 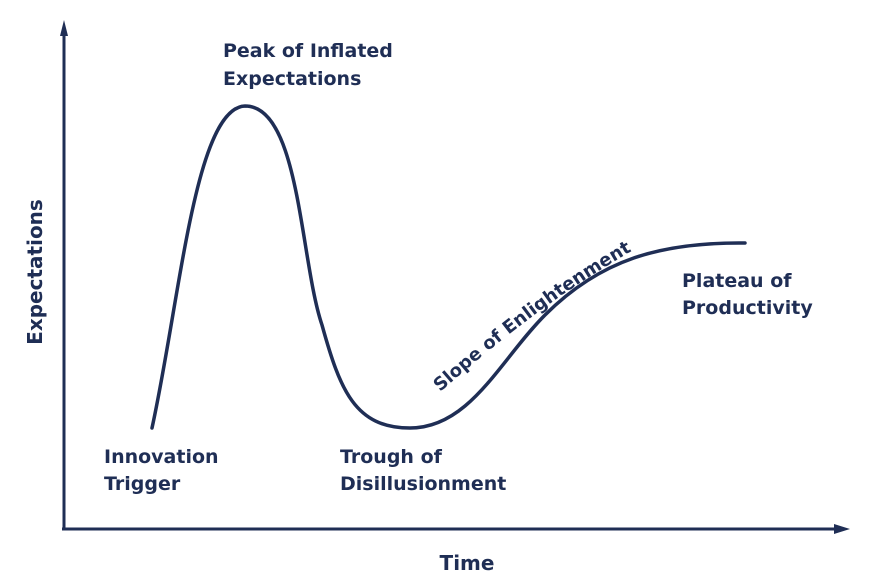 What do you see at coordinates (467, 563) in the screenshot?
I see `x-axis-label: Time` at bounding box center [467, 563].